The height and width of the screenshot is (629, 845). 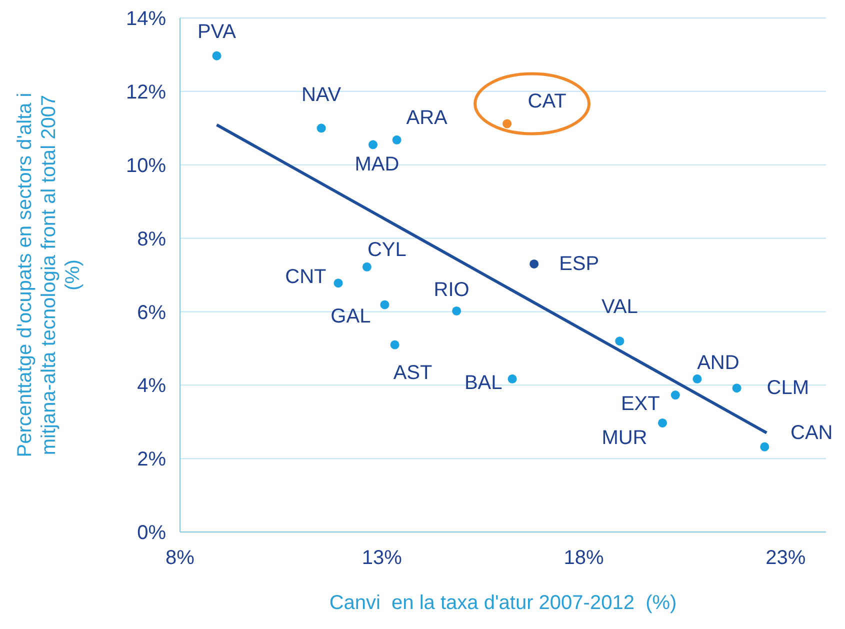 I want to click on data-label: VAL, so click(x=620, y=307).